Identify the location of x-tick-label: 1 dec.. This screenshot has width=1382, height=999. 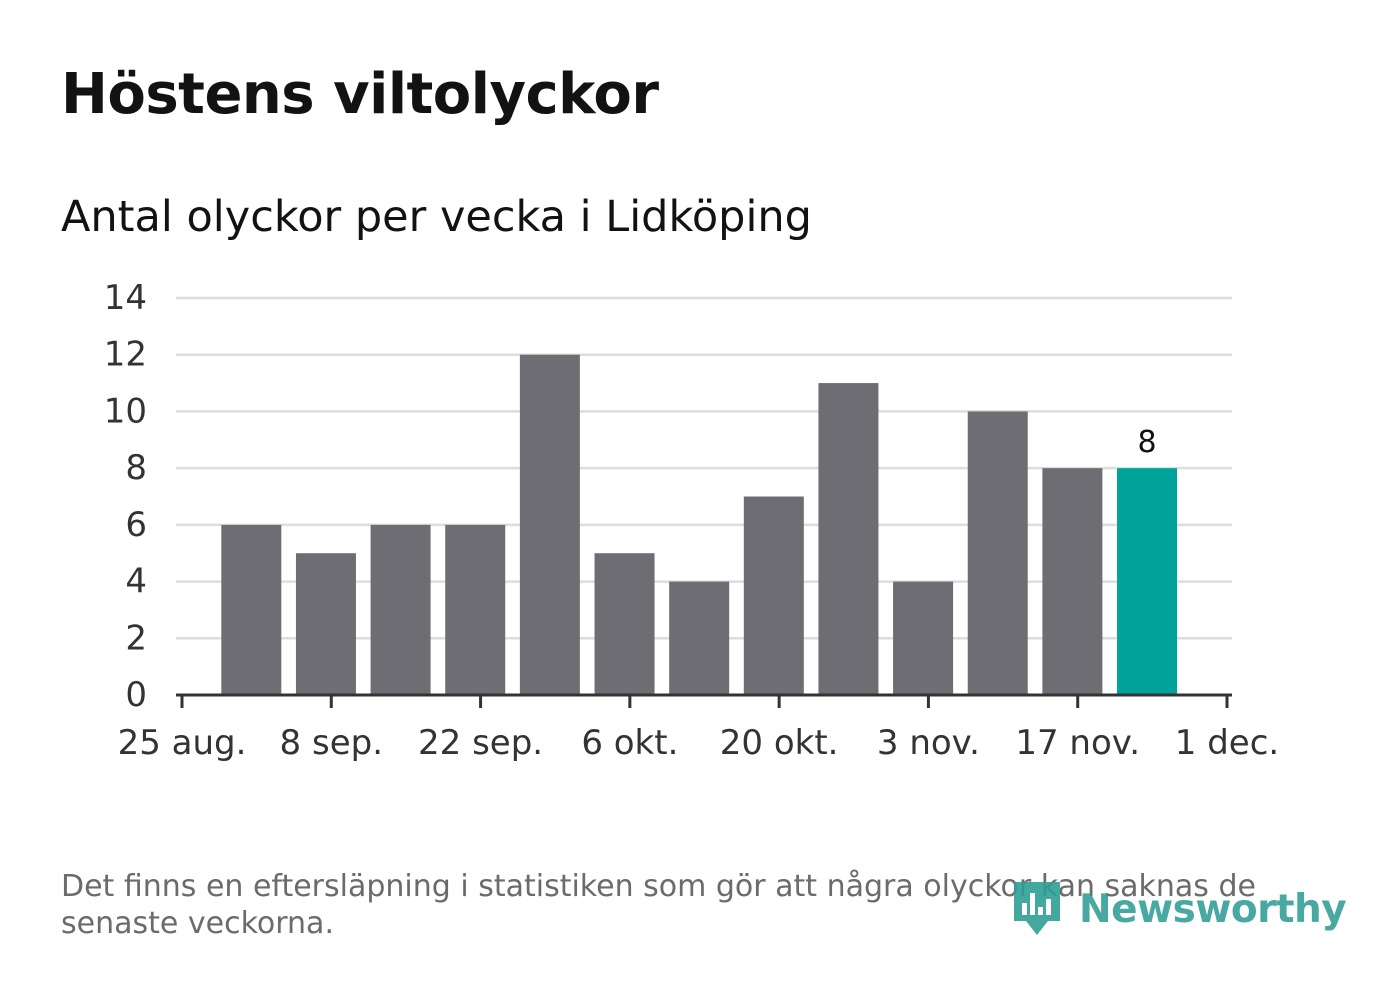
(1227, 743).